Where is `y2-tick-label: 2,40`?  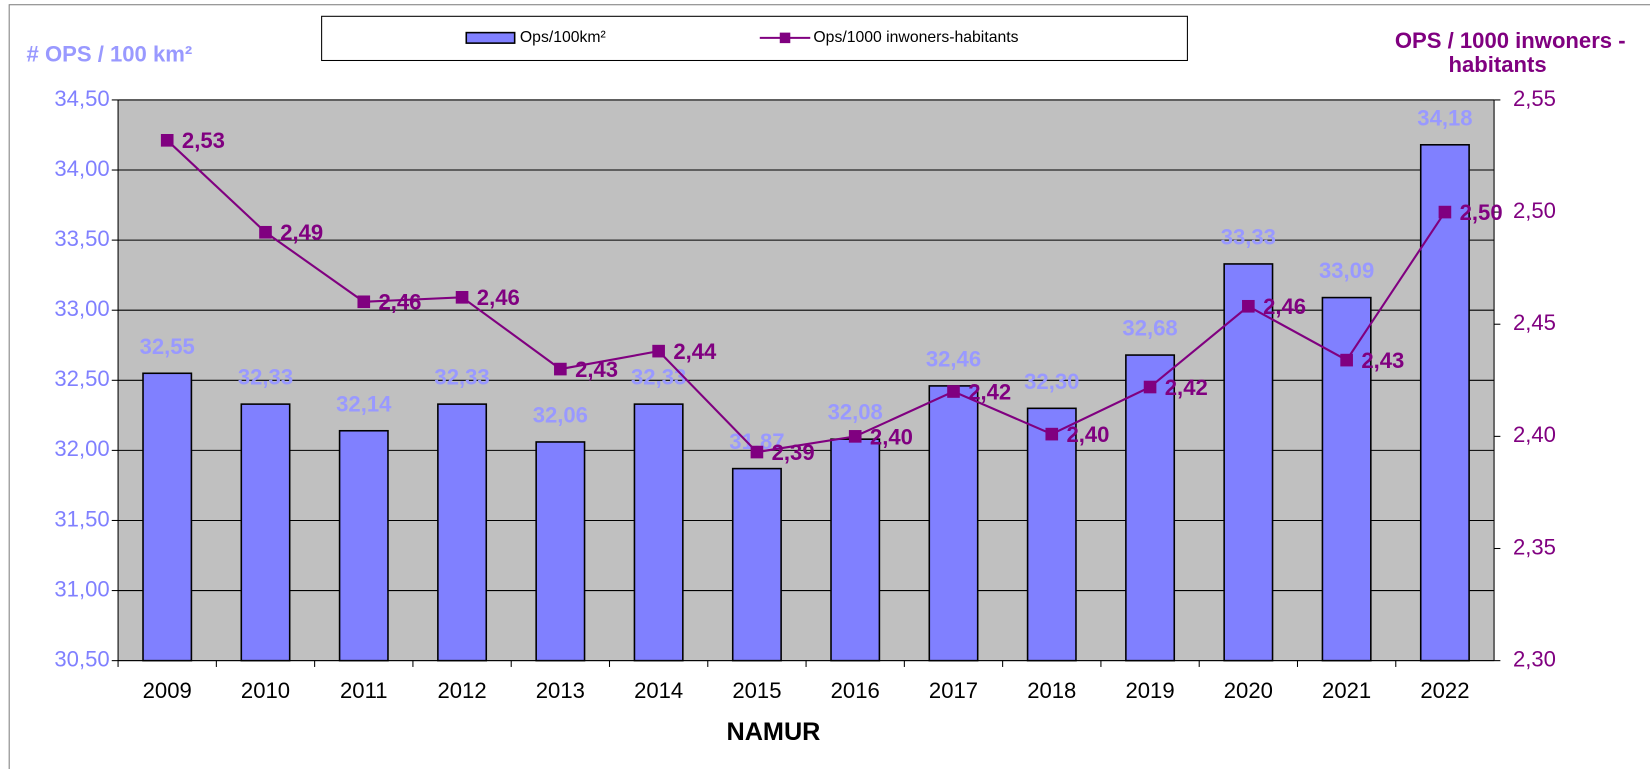
y2-tick-label: 2,40 is located at coordinates (1534, 434).